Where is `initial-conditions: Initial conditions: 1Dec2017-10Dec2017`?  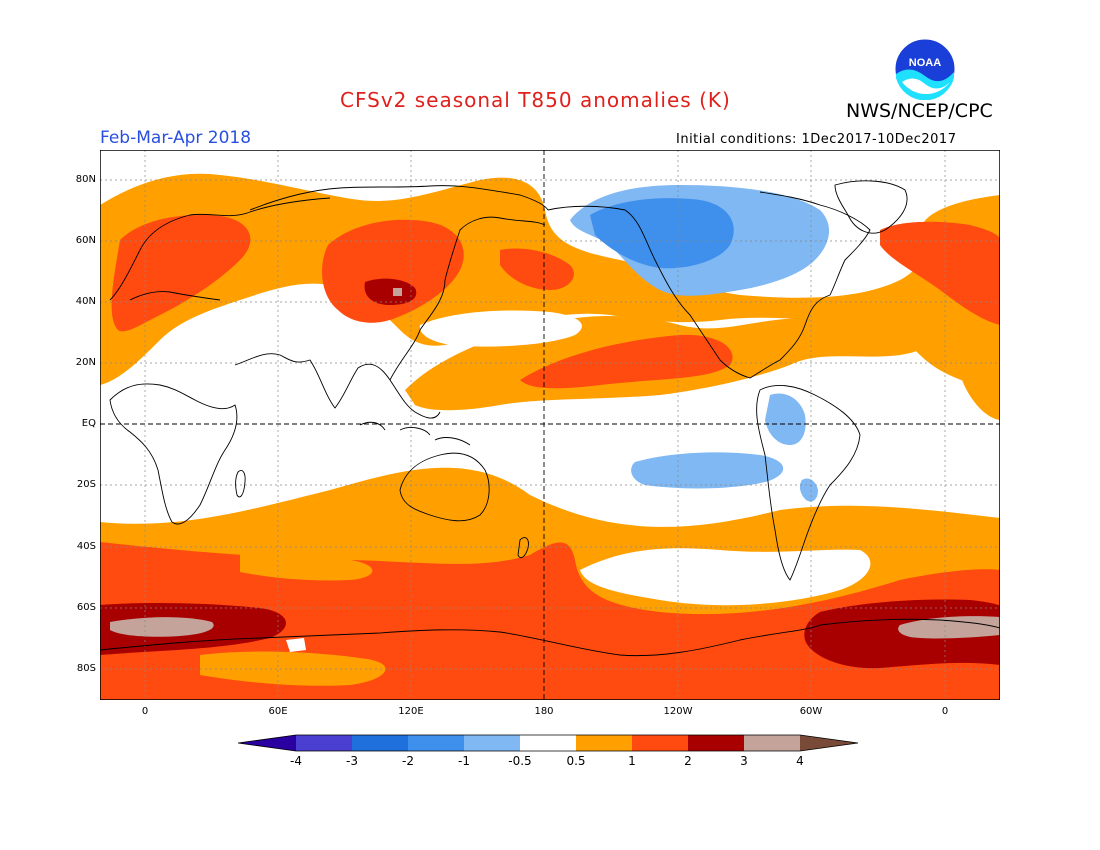
initial-conditions: Initial conditions: 1Dec2017-10Dec2017 is located at coordinates (816, 139).